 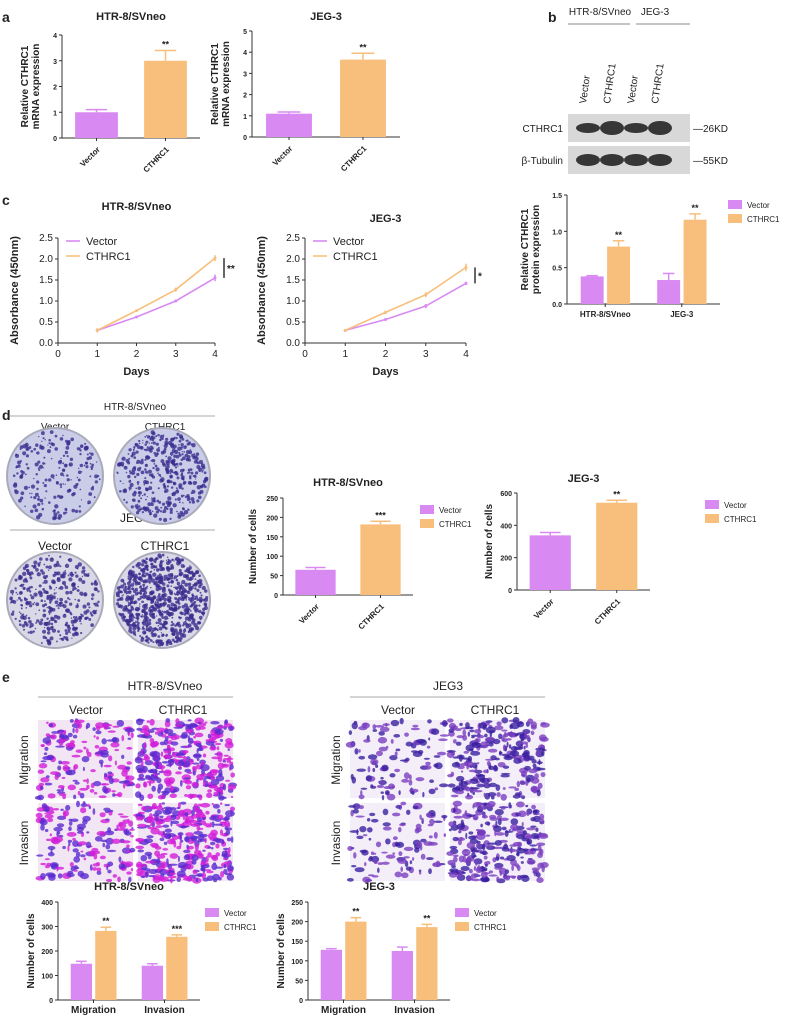 What do you see at coordinates (557, 269) in the screenshot?
I see `y-tick-label: 0.5` at bounding box center [557, 269].